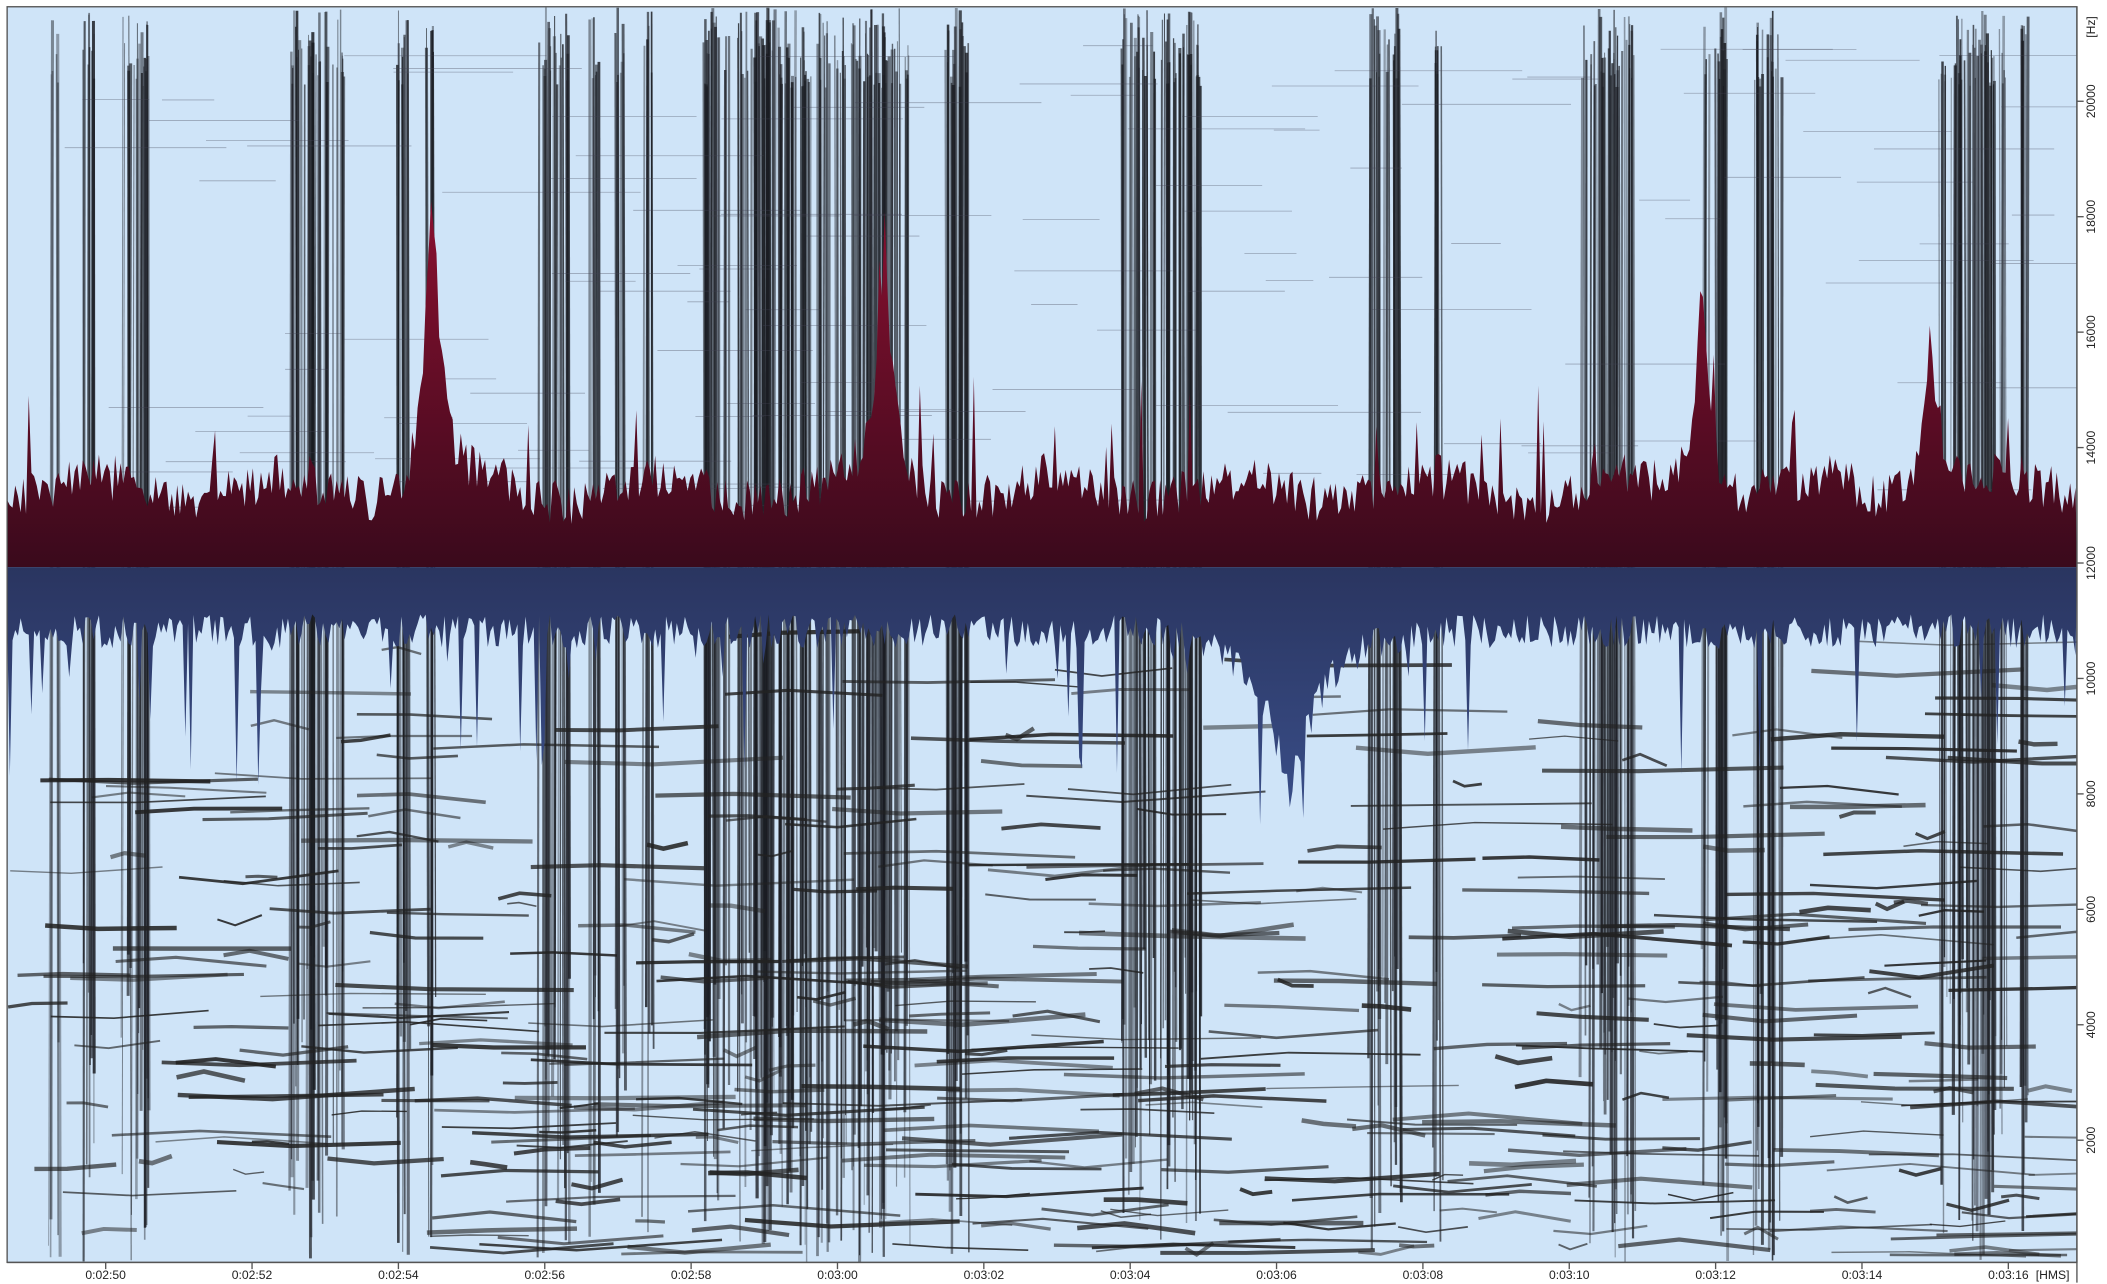 This screenshot has width=2107, height=1284. Describe the element at coordinates (2091, 563) in the screenshot. I see `y-tick-label: 12000` at that location.